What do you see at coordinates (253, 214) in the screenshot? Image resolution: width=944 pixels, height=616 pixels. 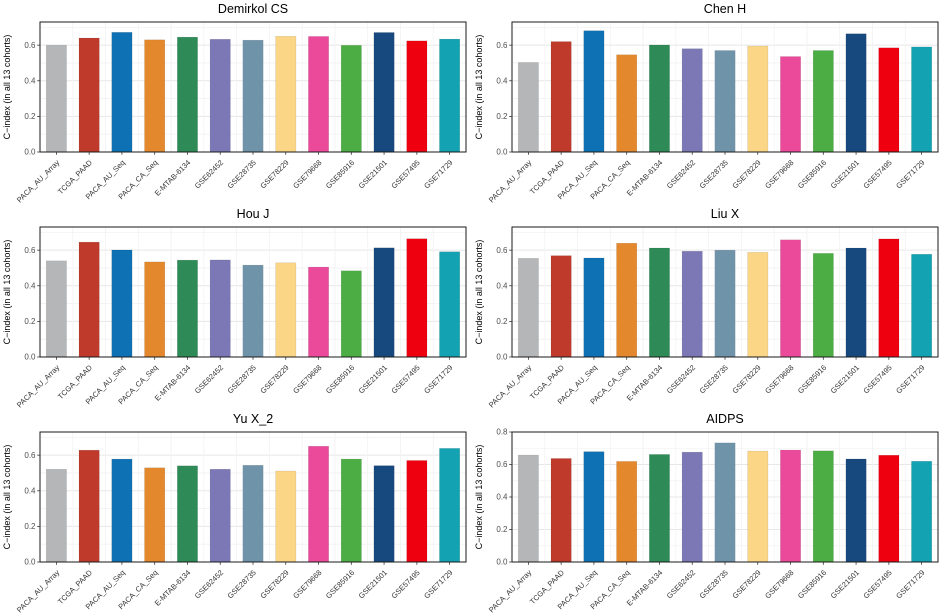 I see `chart-title: Hou J` at bounding box center [253, 214].